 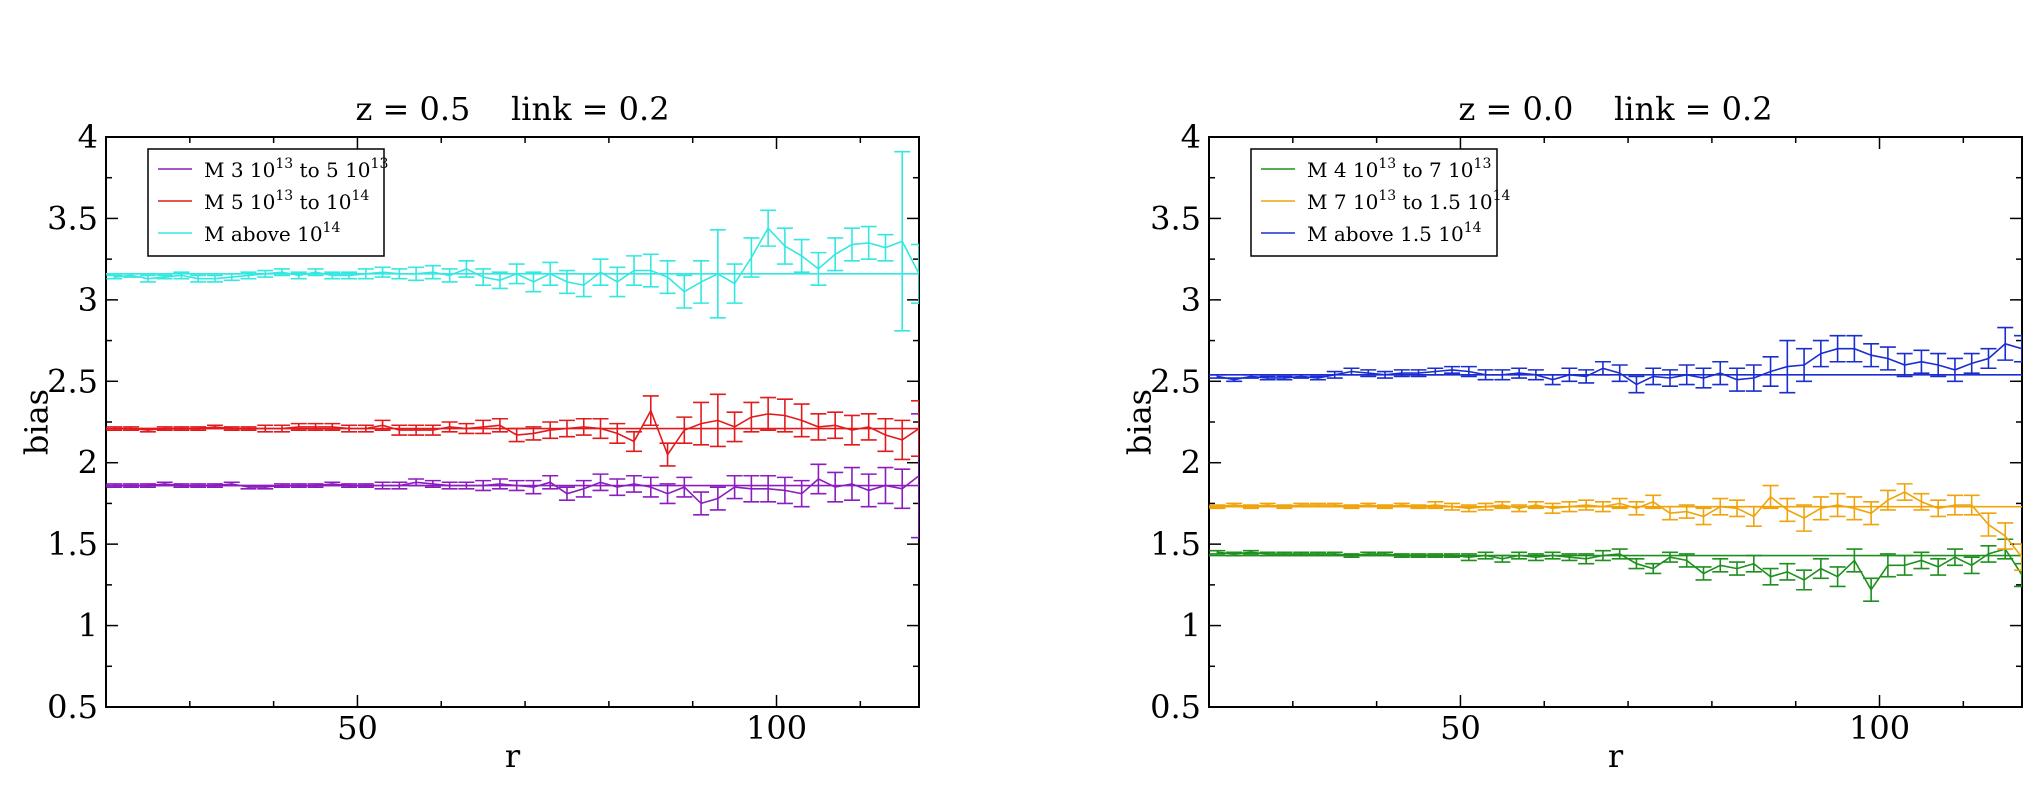 I want to click on legend-text: M 4 10, so click(x=1342, y=170).